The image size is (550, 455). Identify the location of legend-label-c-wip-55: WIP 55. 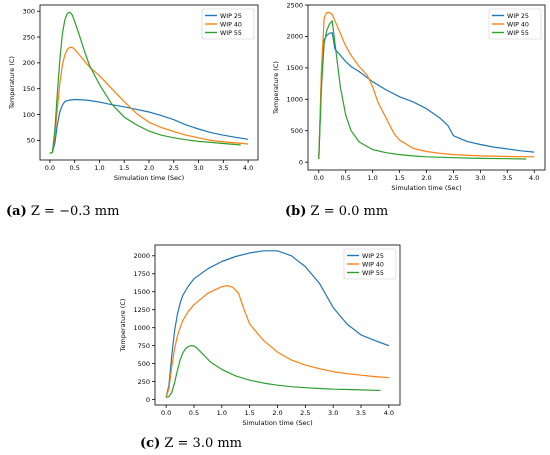
(373, 273).